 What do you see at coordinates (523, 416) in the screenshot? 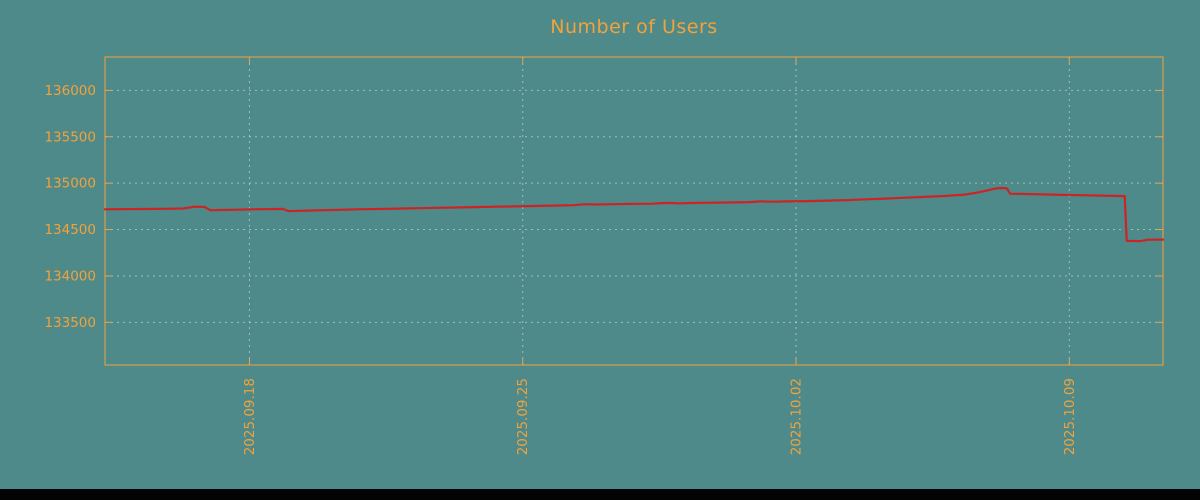
I see `x-tick-label: 2025.09.25` at bounding box center [523, 416].